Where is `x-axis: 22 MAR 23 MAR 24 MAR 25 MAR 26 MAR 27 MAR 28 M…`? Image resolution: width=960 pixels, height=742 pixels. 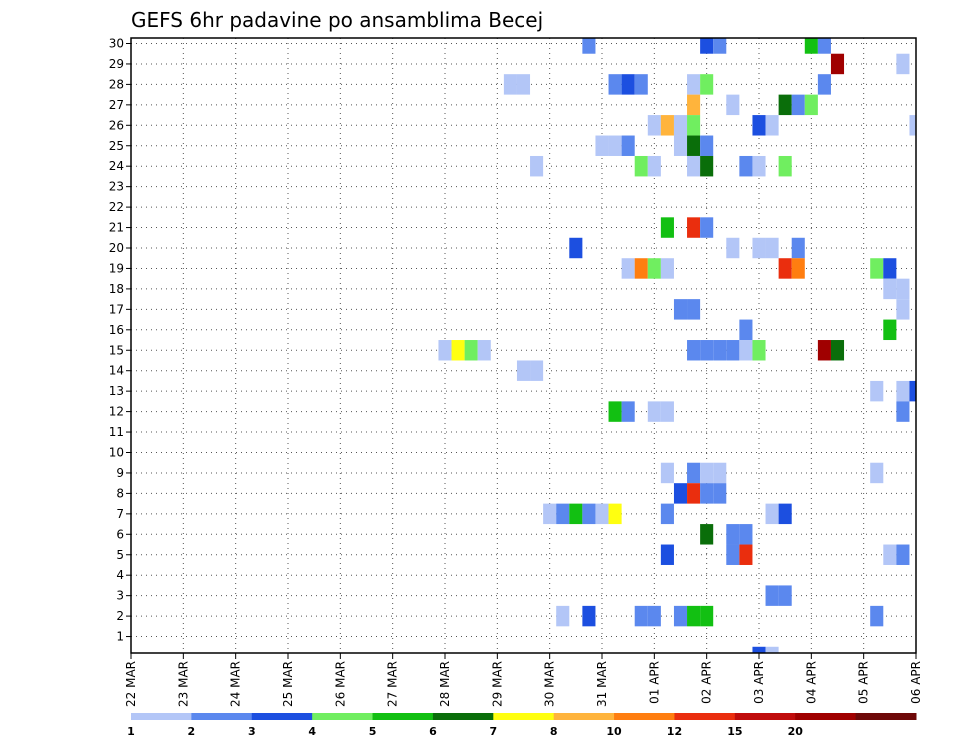 x-axis: 22 MAR 23 MAR 24 MAR 25 MAR 26 MAR 27 MAR 28 M… is located at coordinates (523, 680).